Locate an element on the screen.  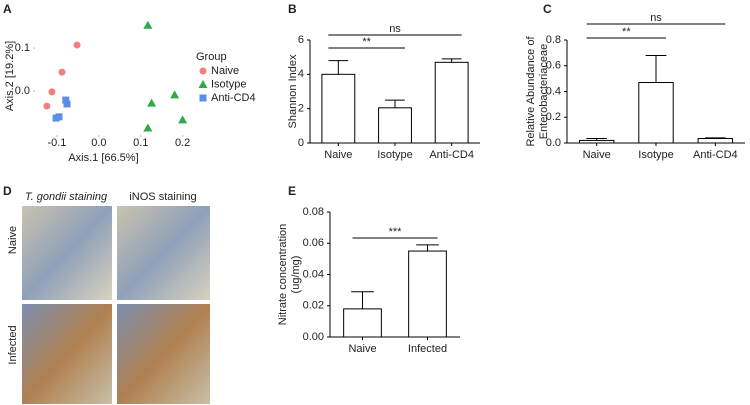
y-axis-label: Shannon Index is located at coordinates (293, 91).